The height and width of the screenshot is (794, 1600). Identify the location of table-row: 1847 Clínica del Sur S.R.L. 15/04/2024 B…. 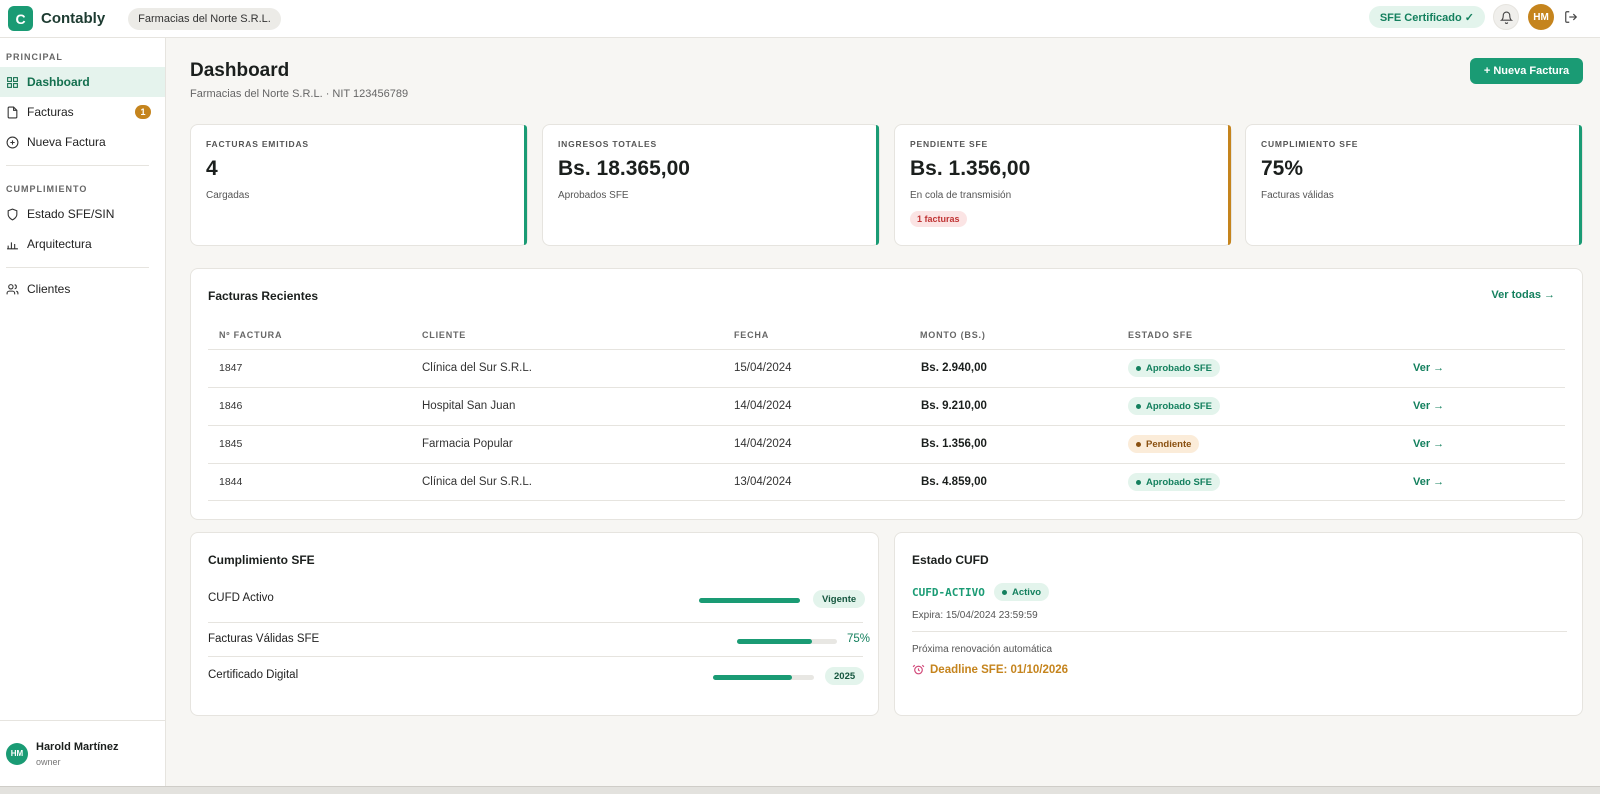
(886, 368).